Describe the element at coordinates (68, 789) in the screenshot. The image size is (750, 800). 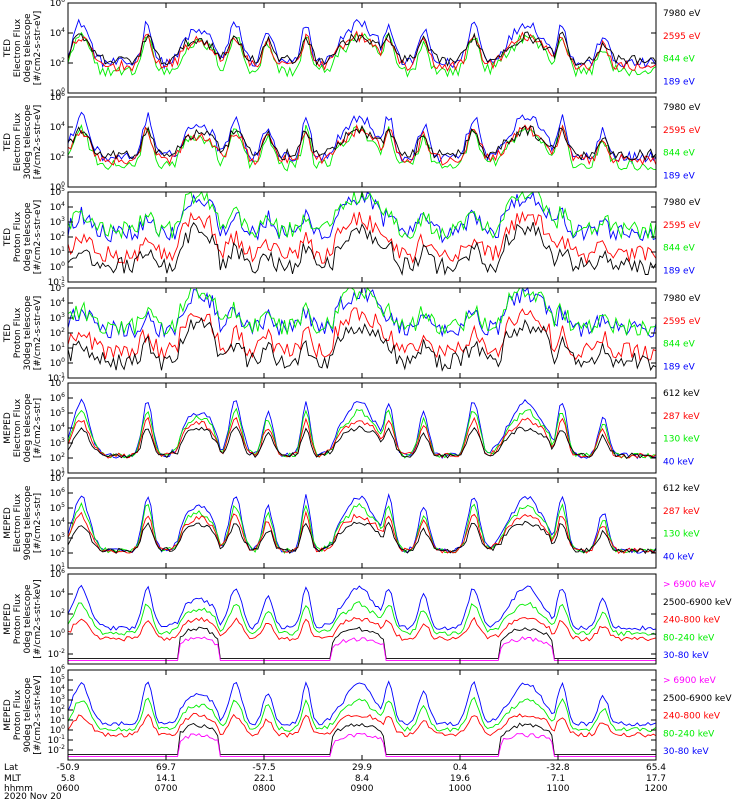
I see `x-tick-label: 0600` at that location.